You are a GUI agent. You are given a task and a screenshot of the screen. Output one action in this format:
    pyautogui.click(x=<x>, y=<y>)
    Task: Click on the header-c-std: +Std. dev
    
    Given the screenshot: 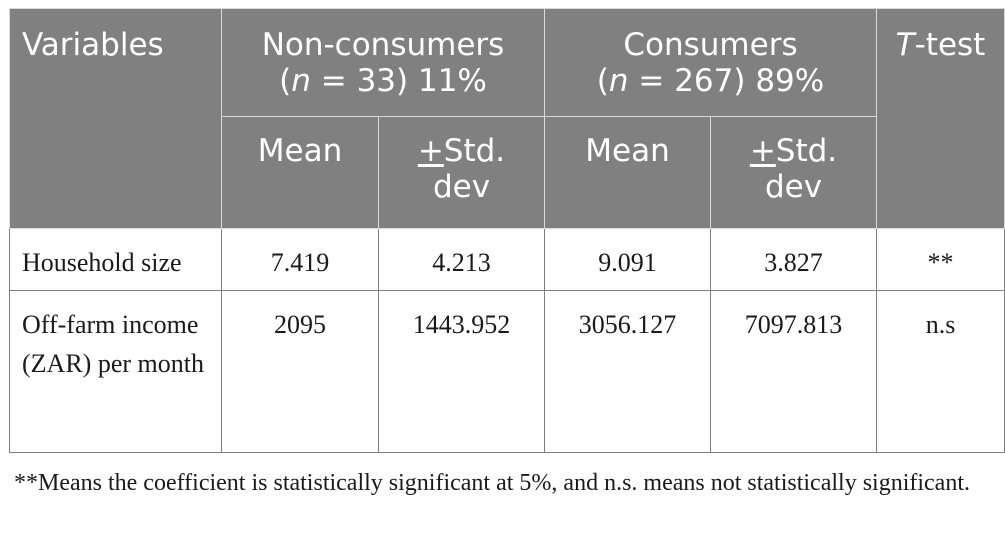 What is the action you would take?
    pyautogui.click(x=793, y=172)
    